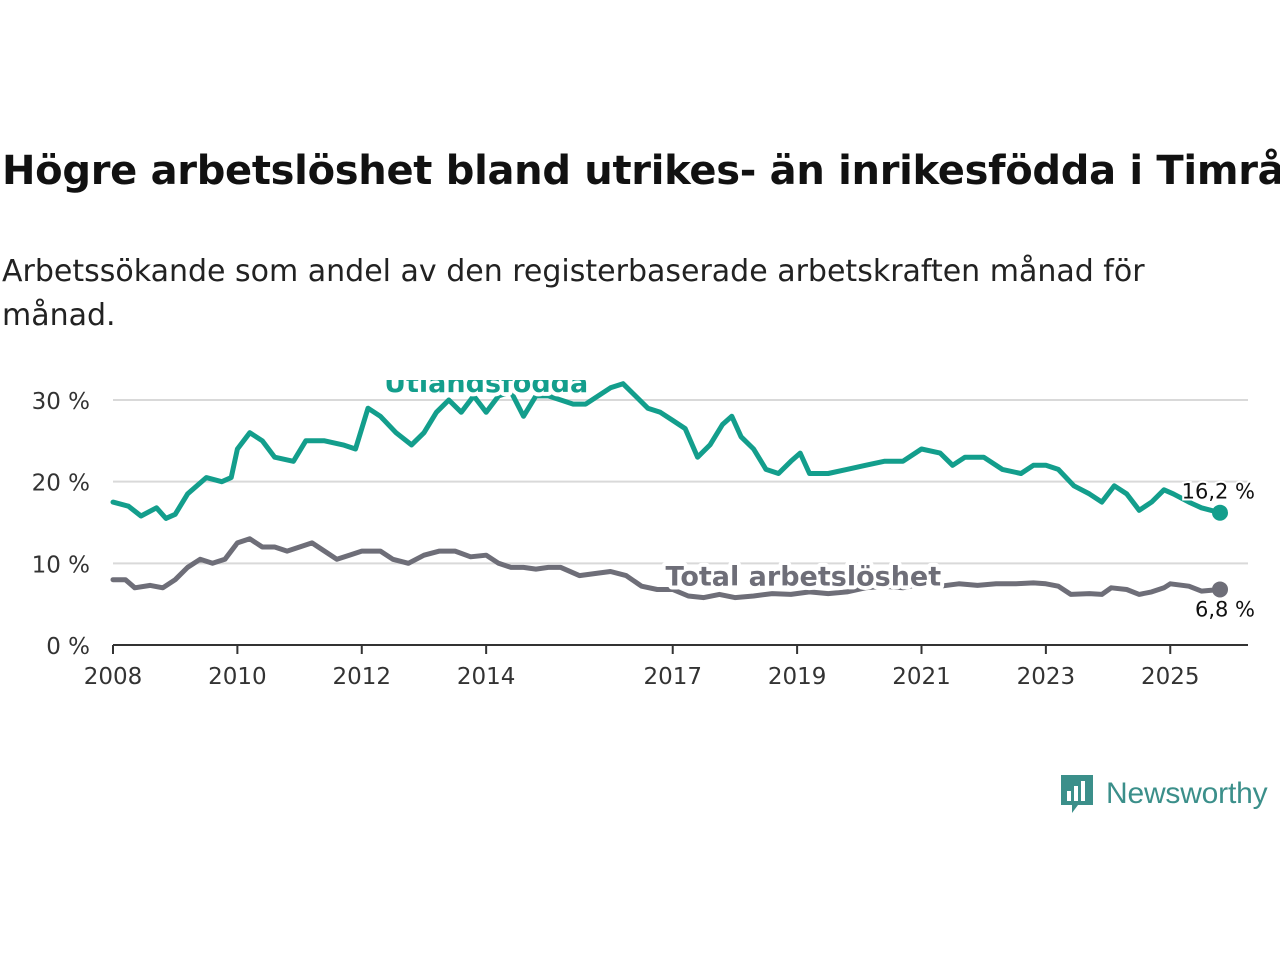 The width and height of the screenshot is (1280, 960). What do you see at coordinates (1218, 492) in the screenshot?
I see `series-end-value-label: 16,2 %` at bounding box center [1218, 492].